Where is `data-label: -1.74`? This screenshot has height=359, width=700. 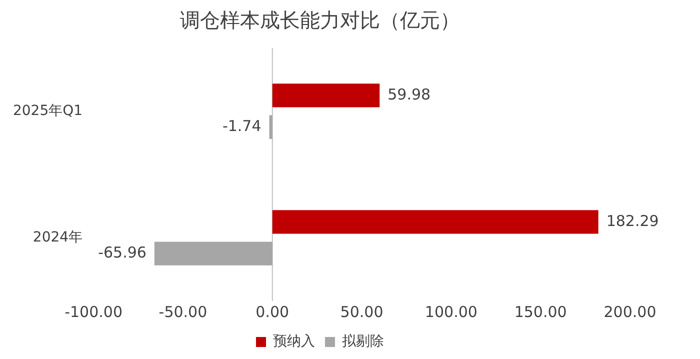
data-label: -1.74 is located at coordinates (242, 125).